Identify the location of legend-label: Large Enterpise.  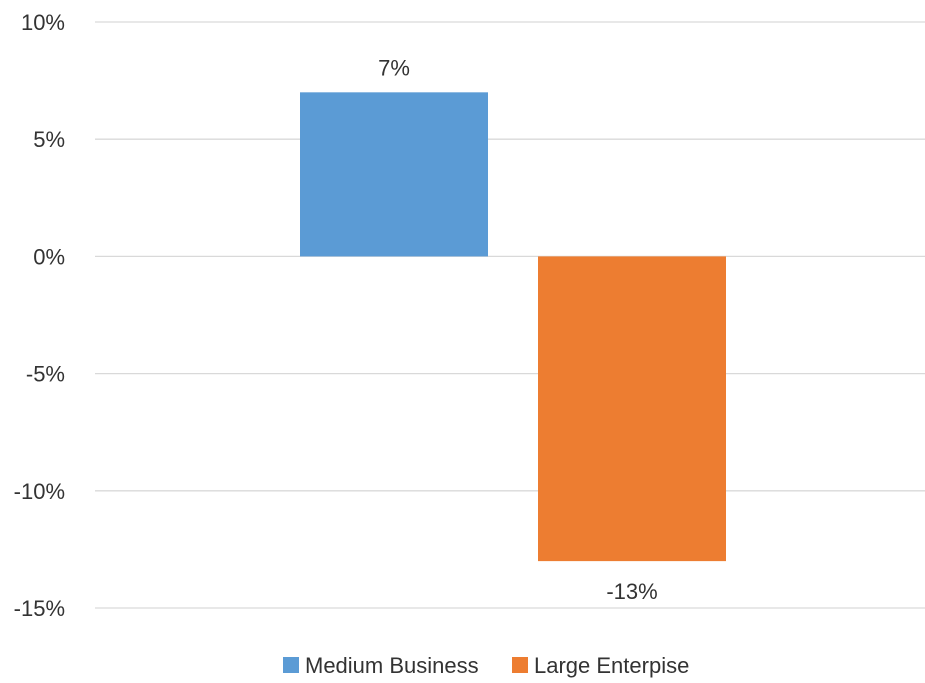
(611, 665).